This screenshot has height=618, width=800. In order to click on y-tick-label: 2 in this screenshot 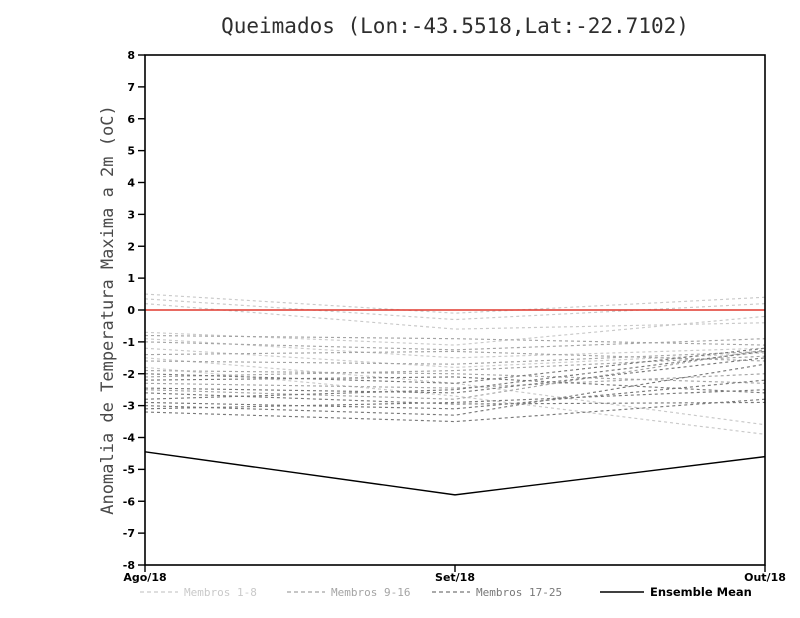, I will do `click(131, 246)`.